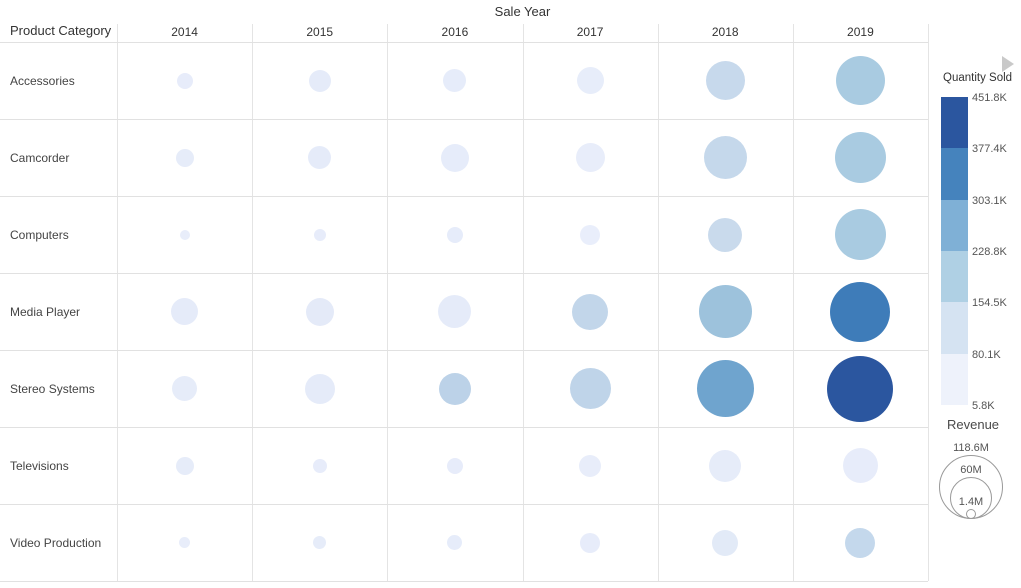 The image size is (1021, 588). Describe the element at coordinates (45, 311) in the screenshot. I see `row-label-media-player: Media Player` at that location.